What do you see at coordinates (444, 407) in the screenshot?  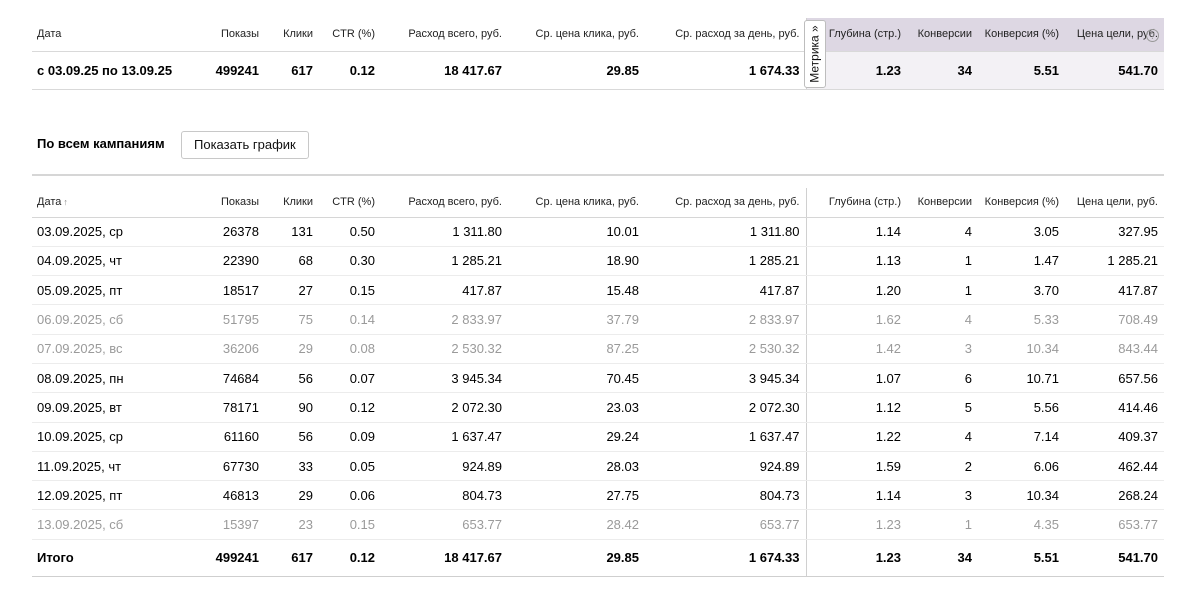 I see `row-spend: 2 072.30` at bounding box center [444, 407].